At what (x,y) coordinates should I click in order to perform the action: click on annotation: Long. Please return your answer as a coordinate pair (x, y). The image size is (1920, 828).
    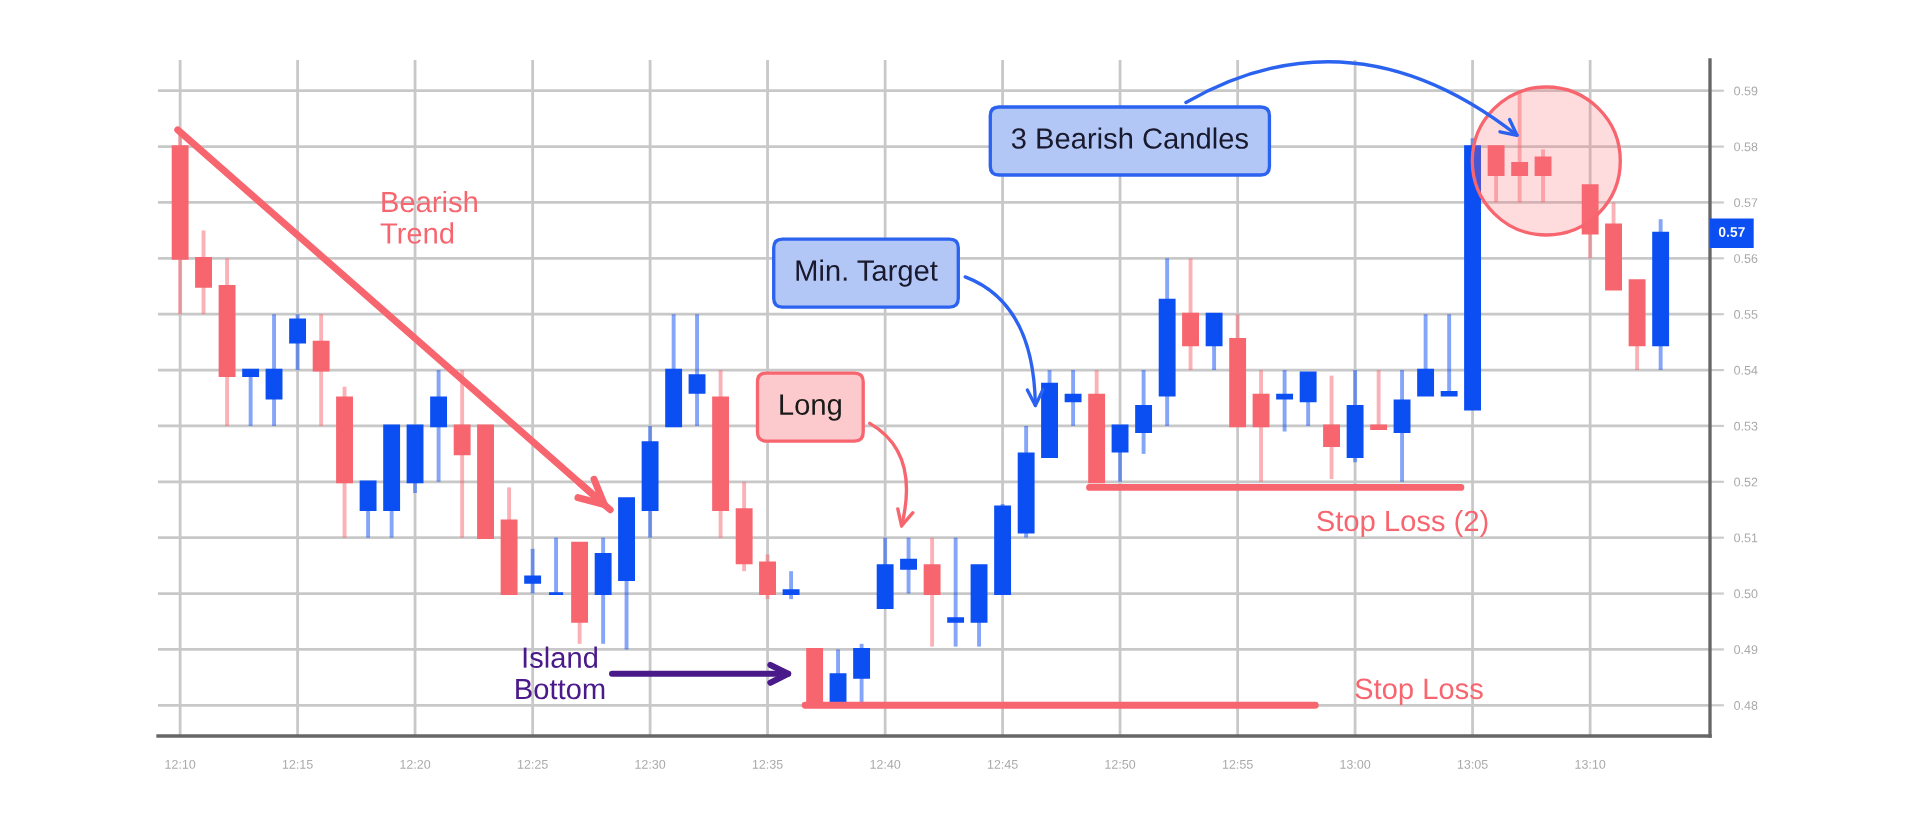
    Looking at the image, I should click on (810, 407).